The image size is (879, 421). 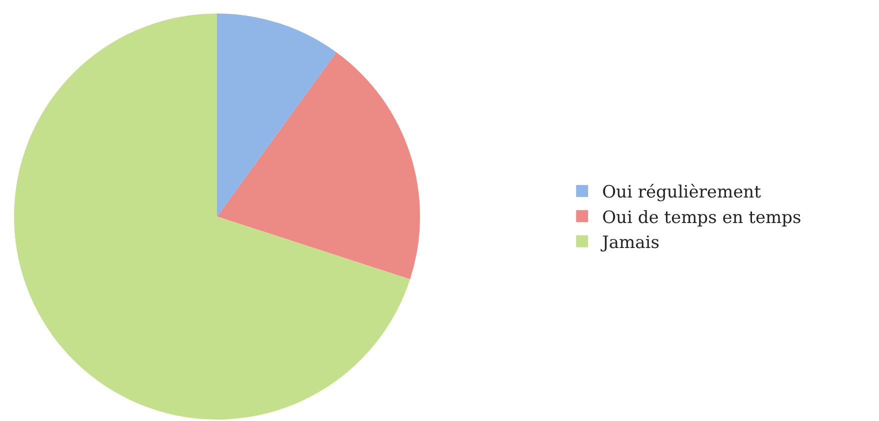 What do you see at coordinates (702, 218) in the screenshot?
I see `legend-label: Oui de temps en temps` at bounding box center [702, 218].